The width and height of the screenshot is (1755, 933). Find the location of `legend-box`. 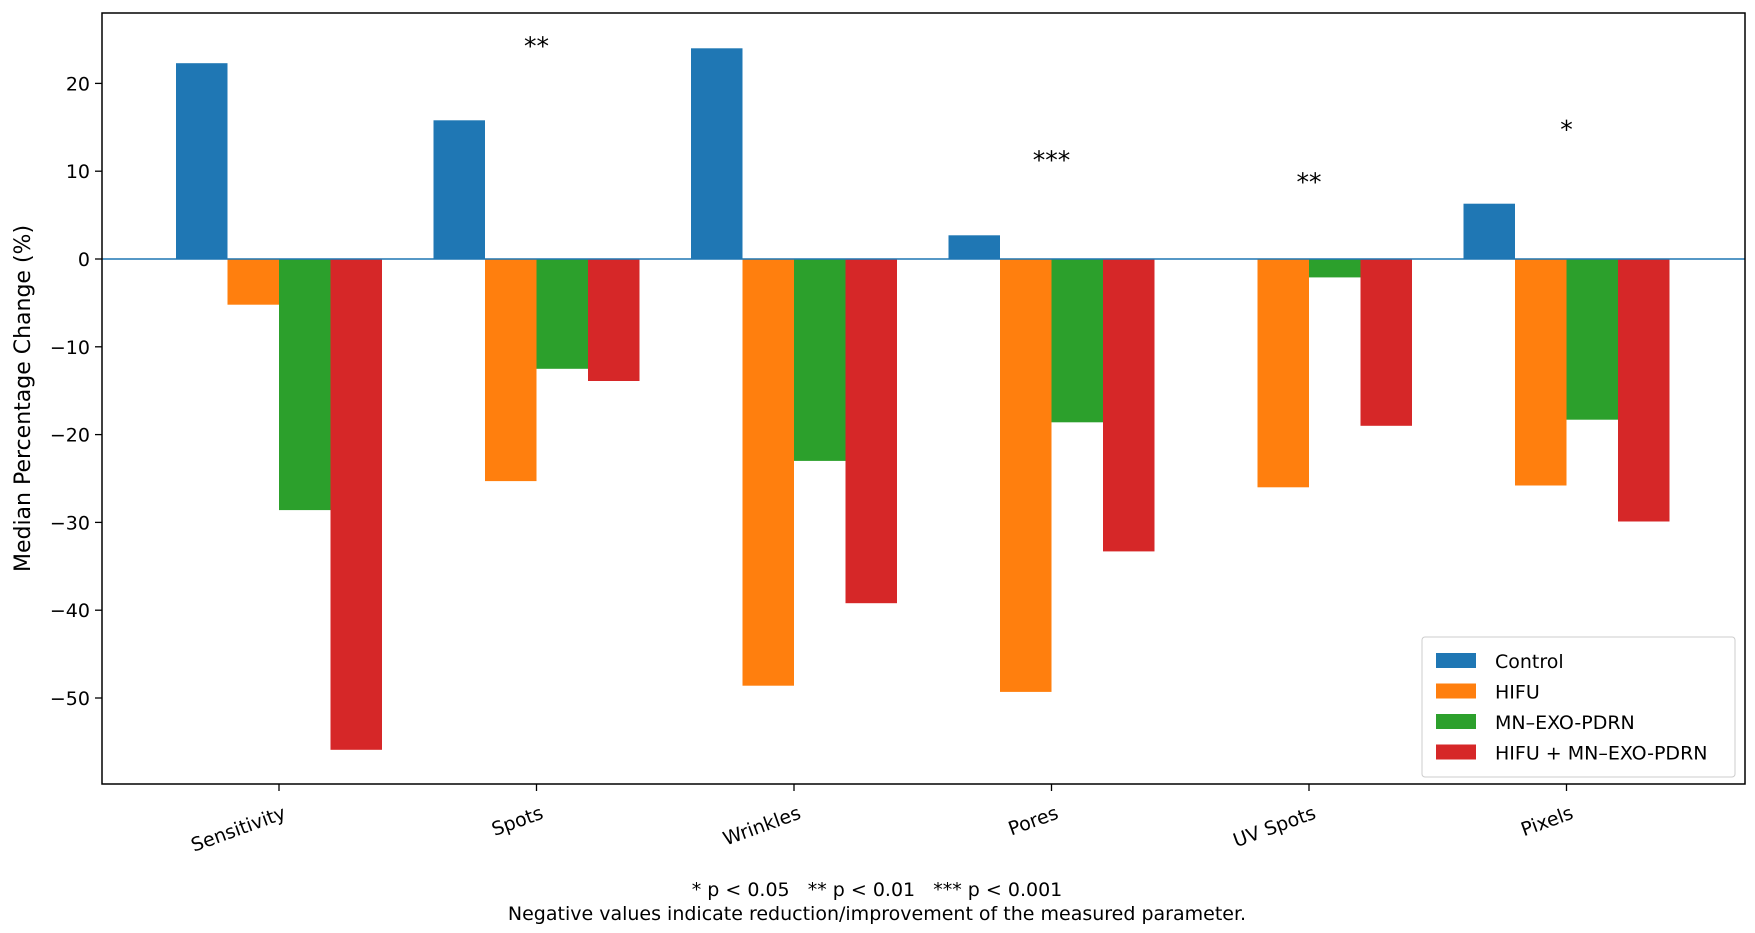

legend-box is located at coordinates (1578, 707).